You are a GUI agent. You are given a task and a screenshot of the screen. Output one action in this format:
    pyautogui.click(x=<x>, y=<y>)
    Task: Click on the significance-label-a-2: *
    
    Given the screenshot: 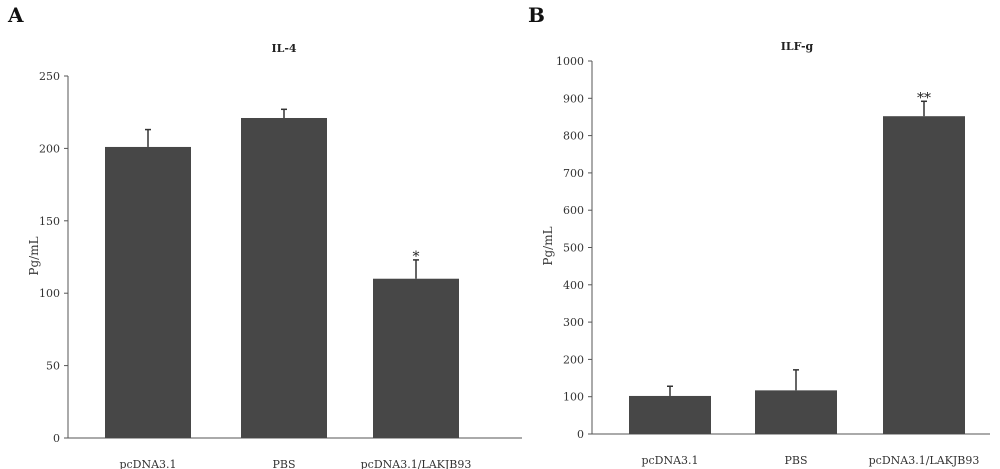 What is the action you would take?
    pyautogui.click(x=416, y=257)
    